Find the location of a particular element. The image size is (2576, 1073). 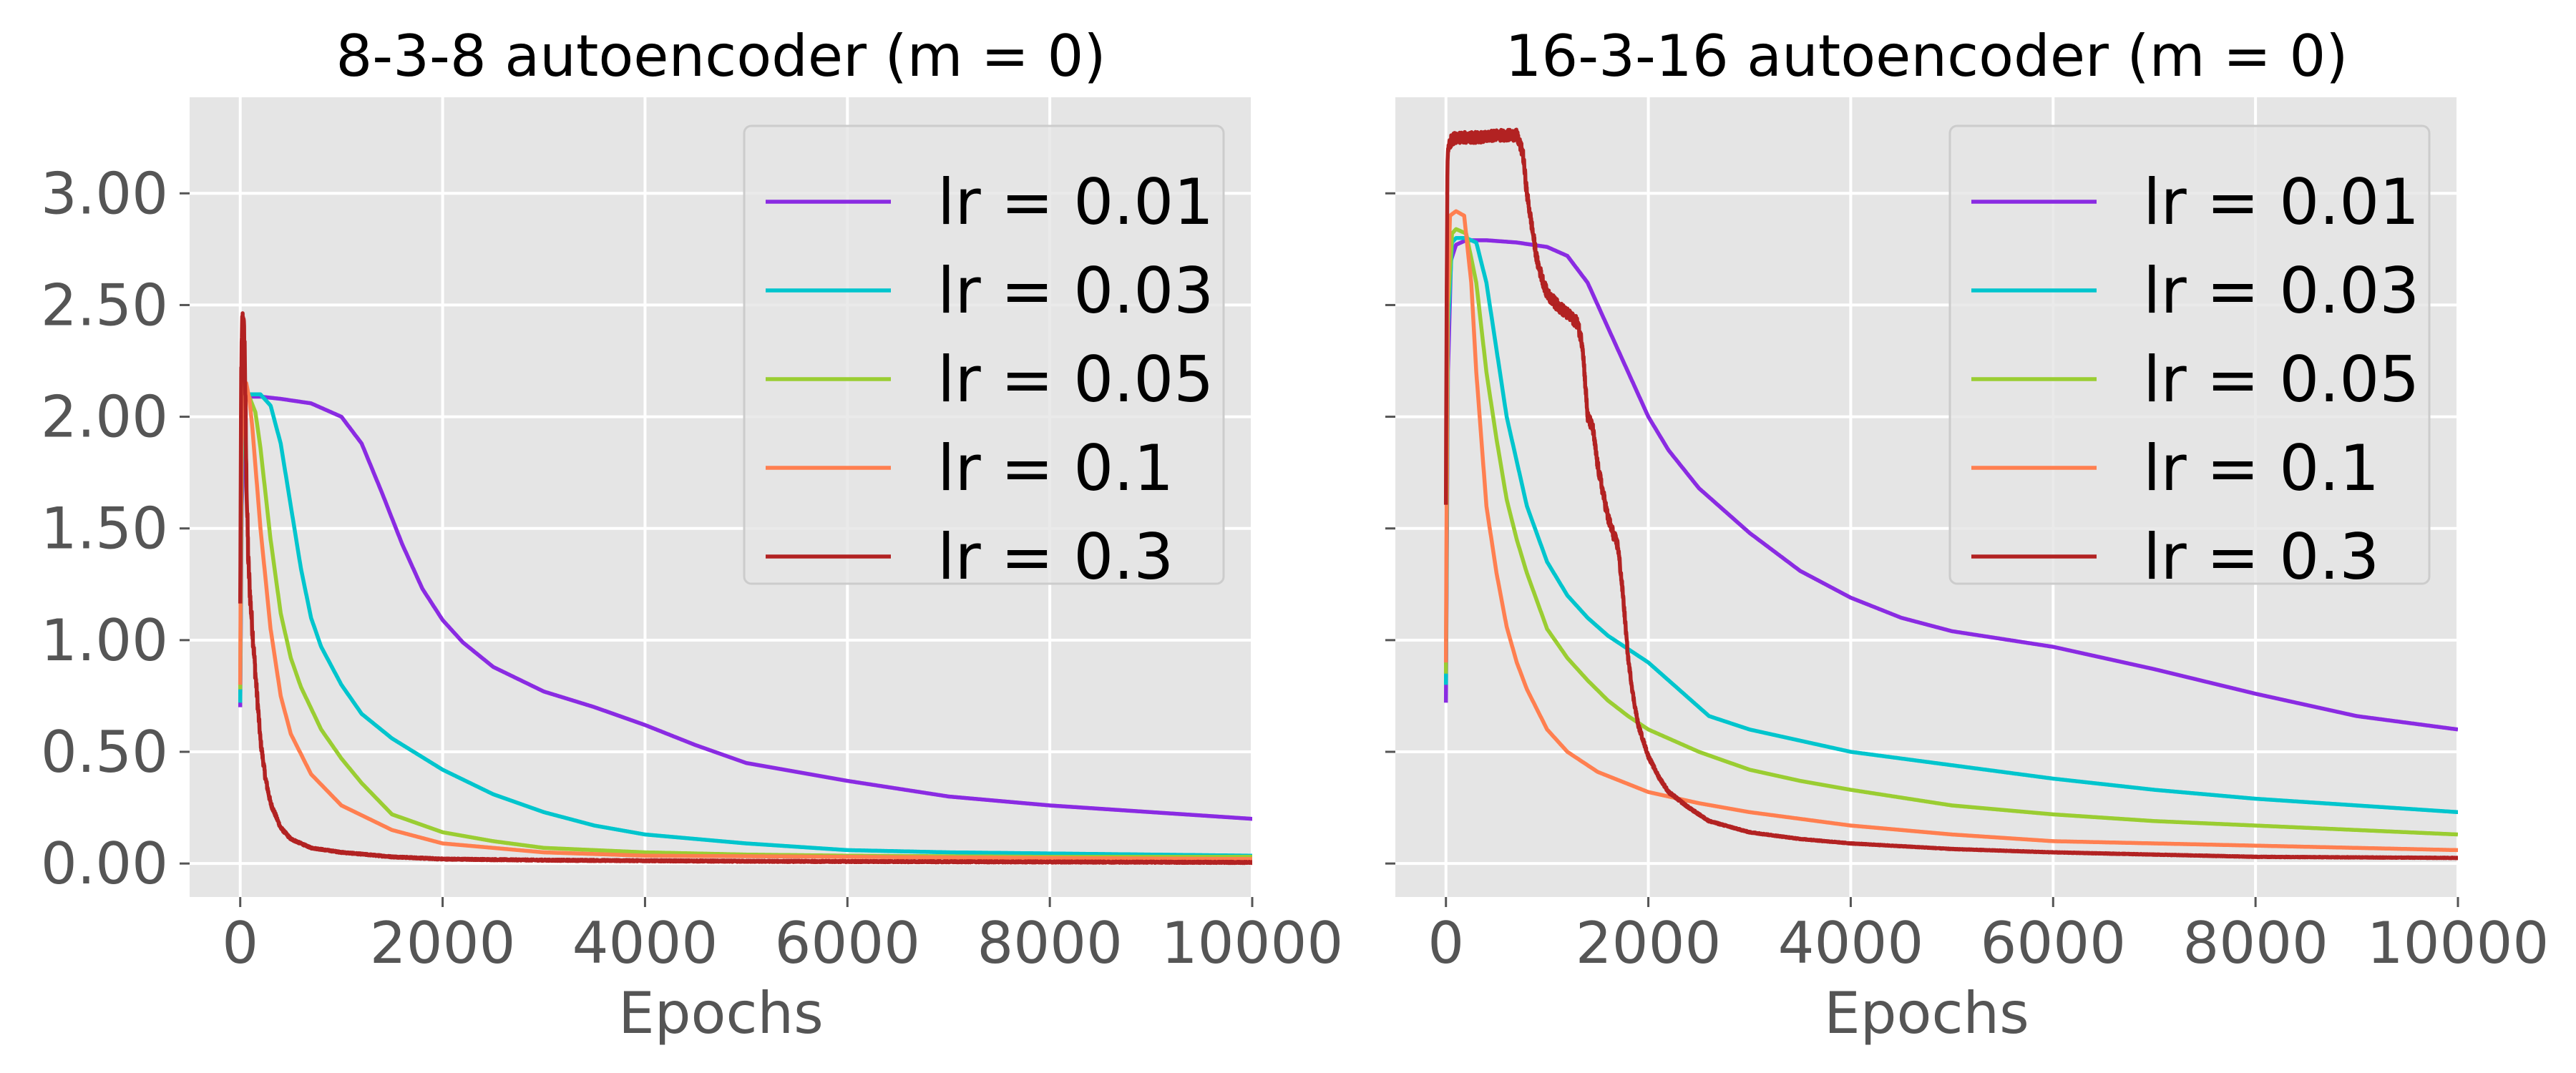

chart-title: 16-3-16 autoencoder (m = 0) is located at coordinates (1926, 56).